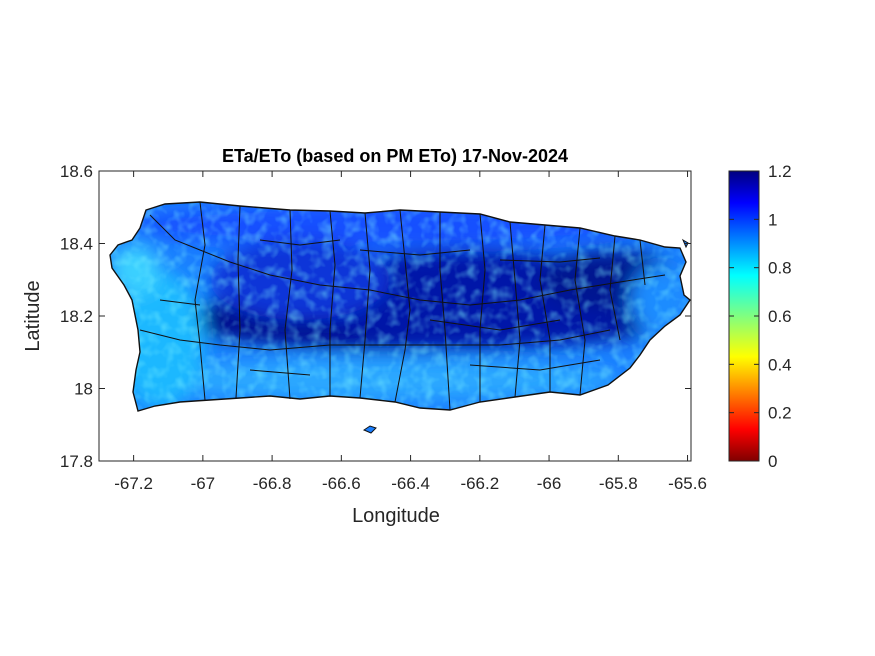  I want to click on x-tick-label: -66.6, so click(341, 483).